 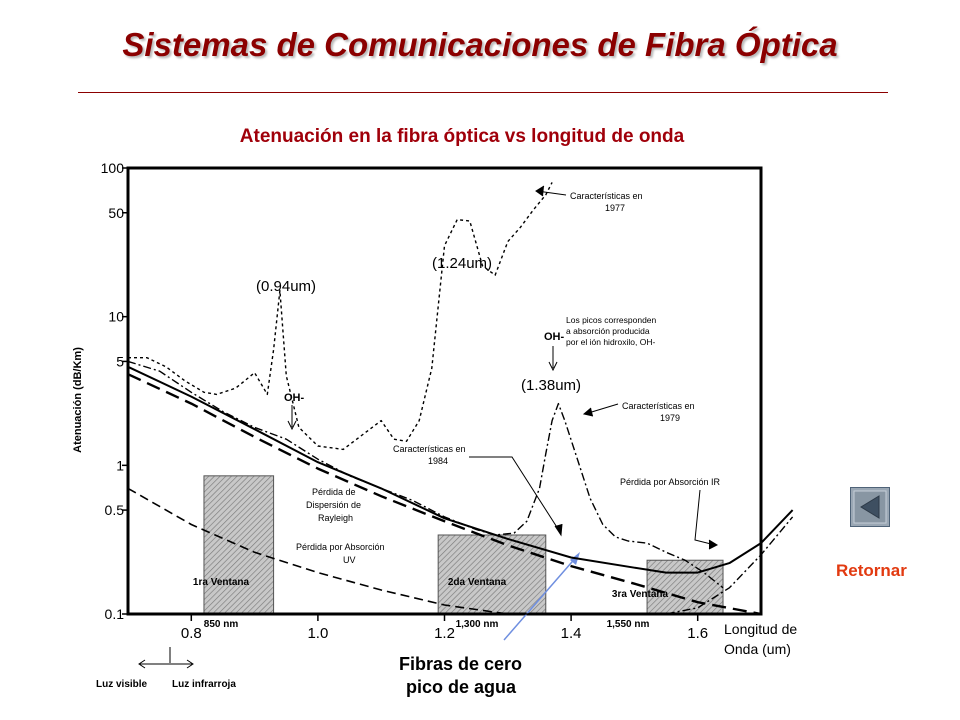 I want to click on oh-note-line-2: a absorción producida, so click(x=608, y=331).